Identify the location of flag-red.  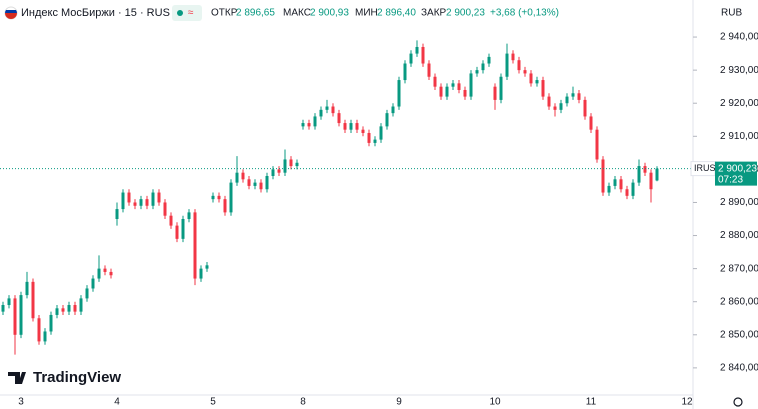
(11, 16).